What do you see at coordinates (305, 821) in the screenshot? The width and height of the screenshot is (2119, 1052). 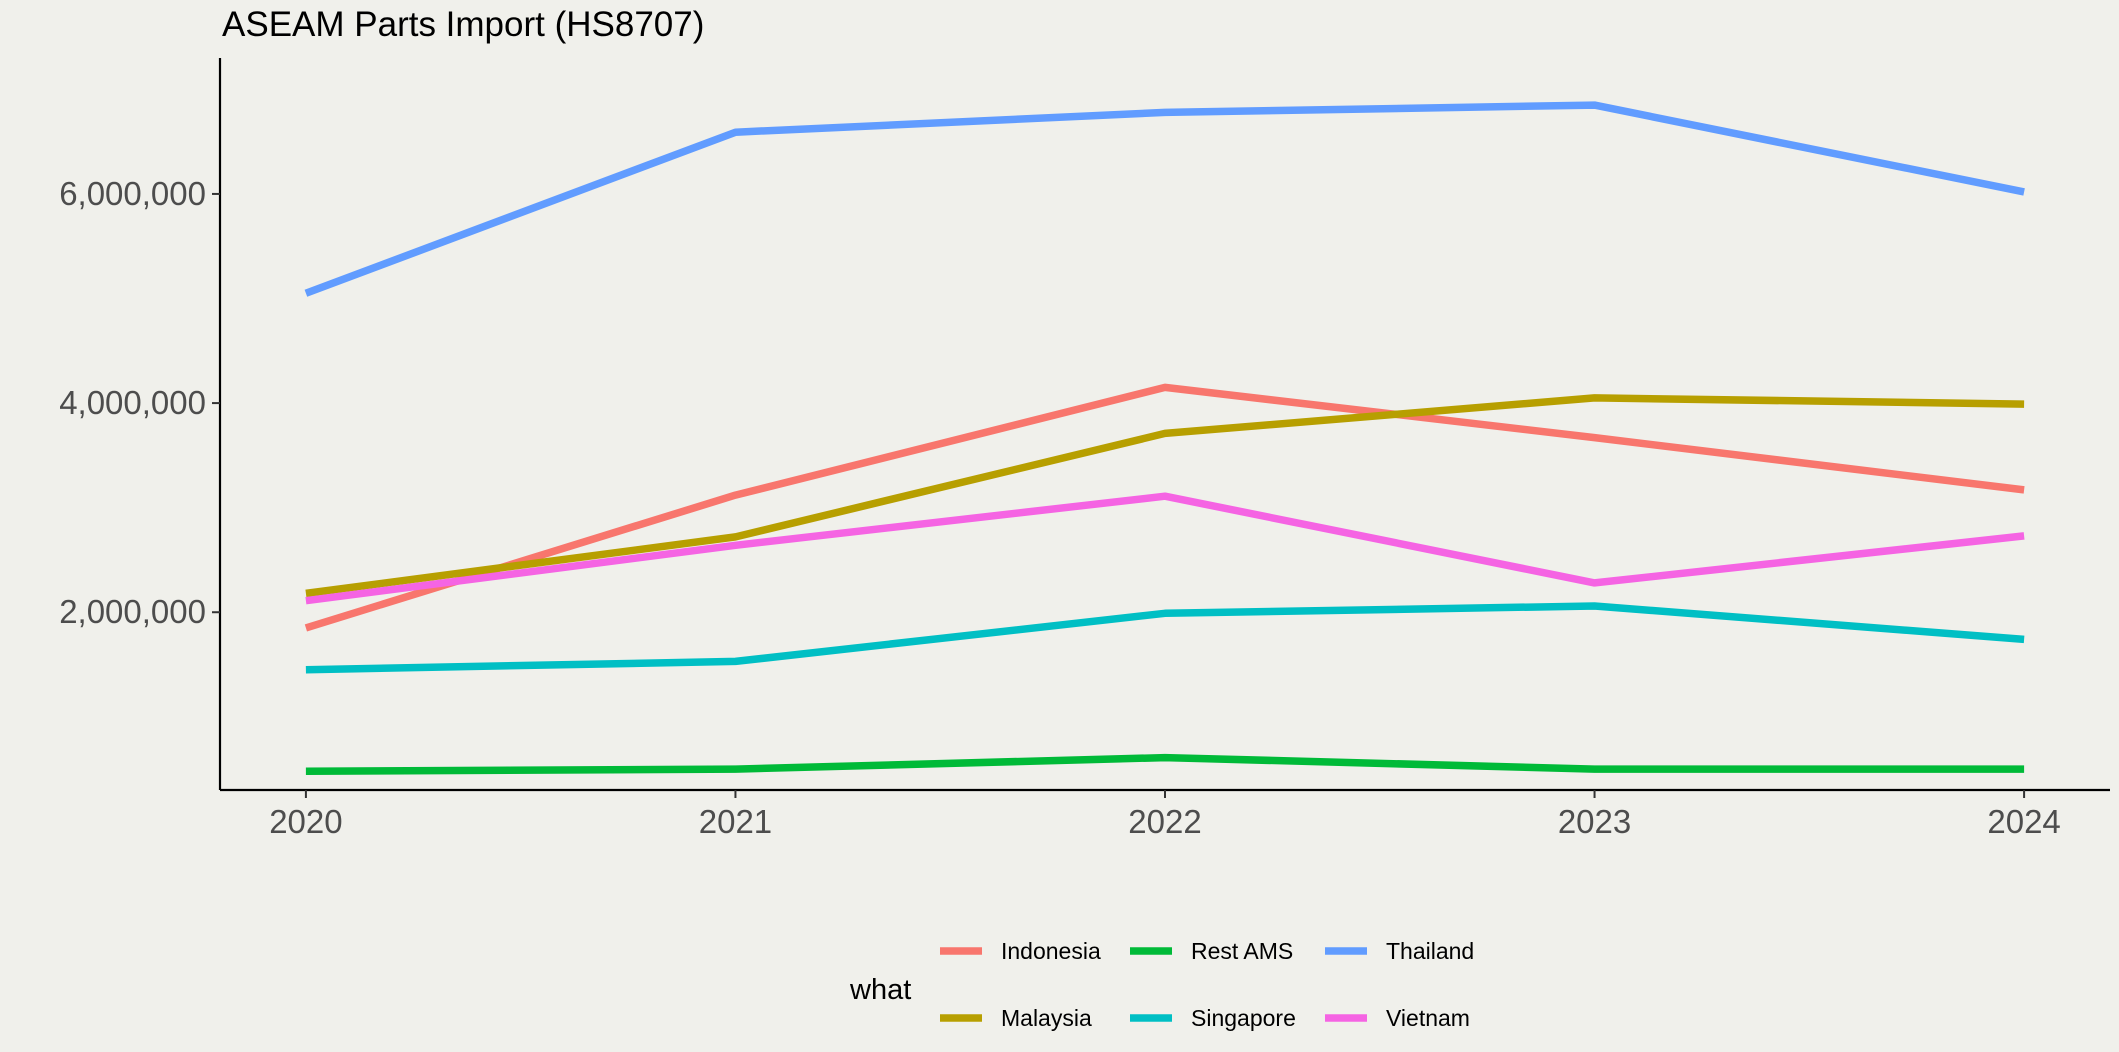 I see `x-tick-label: 2020` at bounding box center [305, 821].